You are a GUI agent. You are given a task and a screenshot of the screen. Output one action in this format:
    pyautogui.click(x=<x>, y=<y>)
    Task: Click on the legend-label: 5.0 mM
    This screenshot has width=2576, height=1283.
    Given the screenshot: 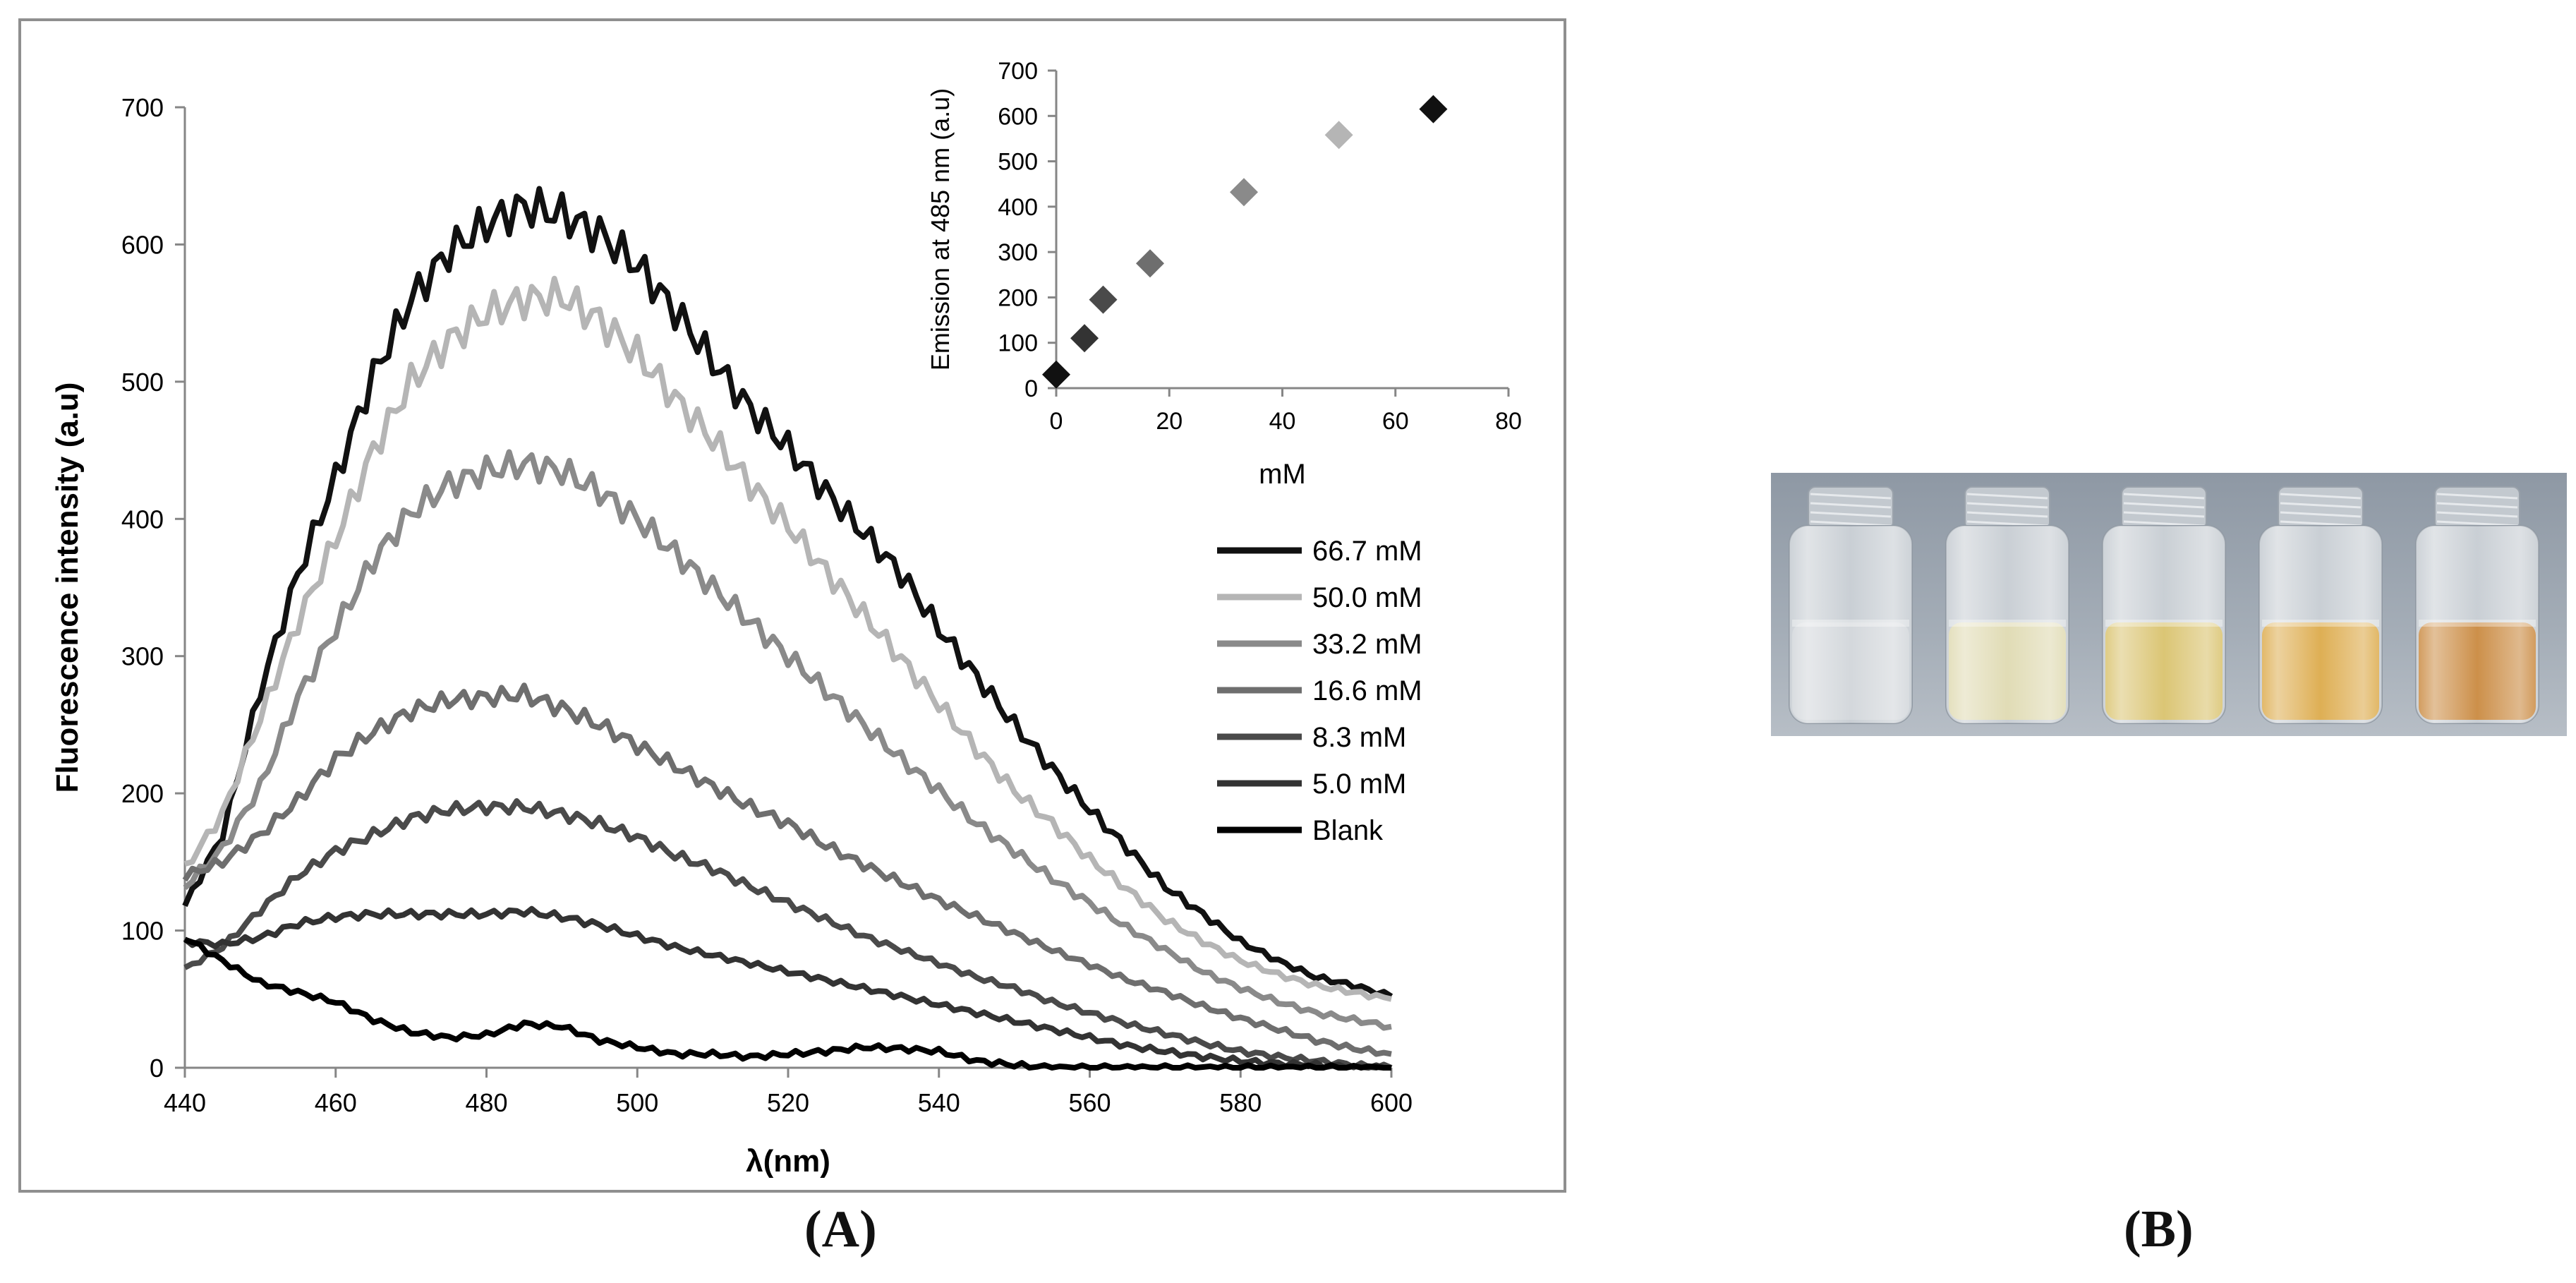 What is the action you would take?
    pyautogui.click(x=1359, y=785)
    